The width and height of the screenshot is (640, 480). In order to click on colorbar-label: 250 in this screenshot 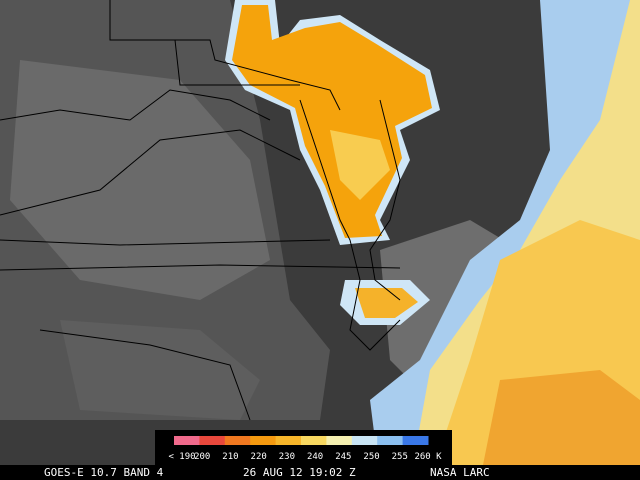, I will do `click(371, 457)`.